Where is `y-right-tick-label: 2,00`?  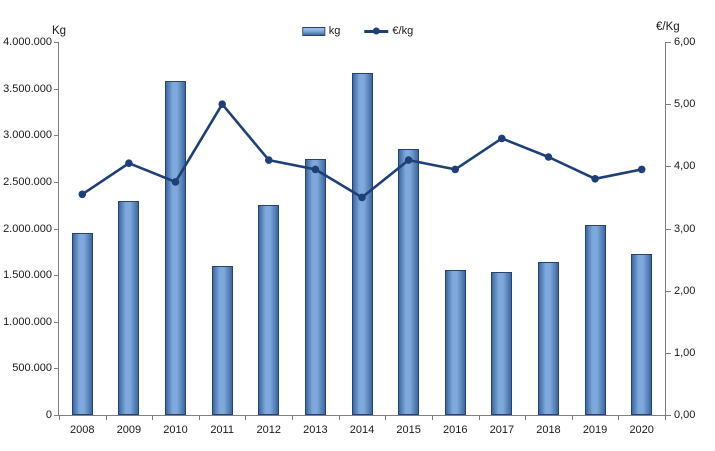 y-right-tick-label: 2,00 is located at coordinates (685, 290).